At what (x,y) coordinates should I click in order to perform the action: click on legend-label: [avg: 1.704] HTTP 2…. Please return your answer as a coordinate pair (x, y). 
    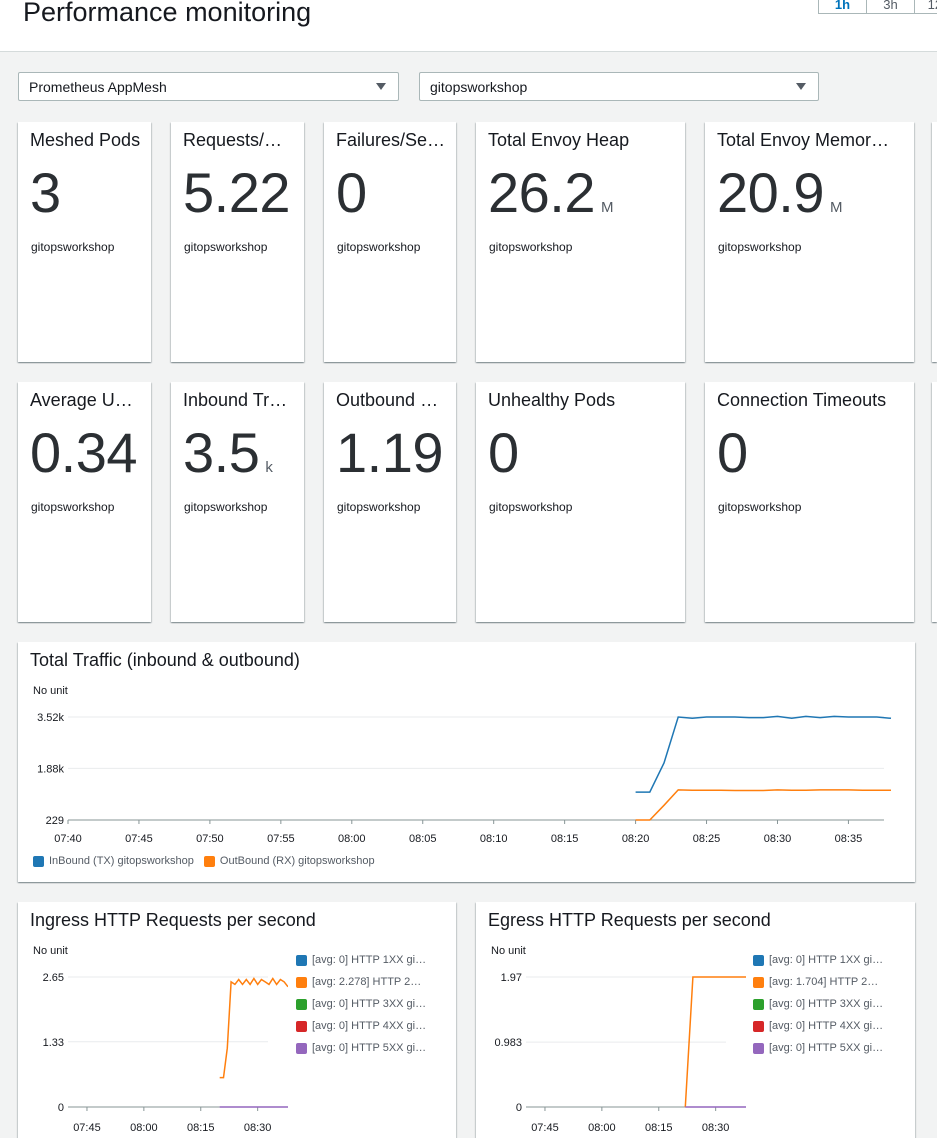
    Looking at the image, I should click on (824, 982).